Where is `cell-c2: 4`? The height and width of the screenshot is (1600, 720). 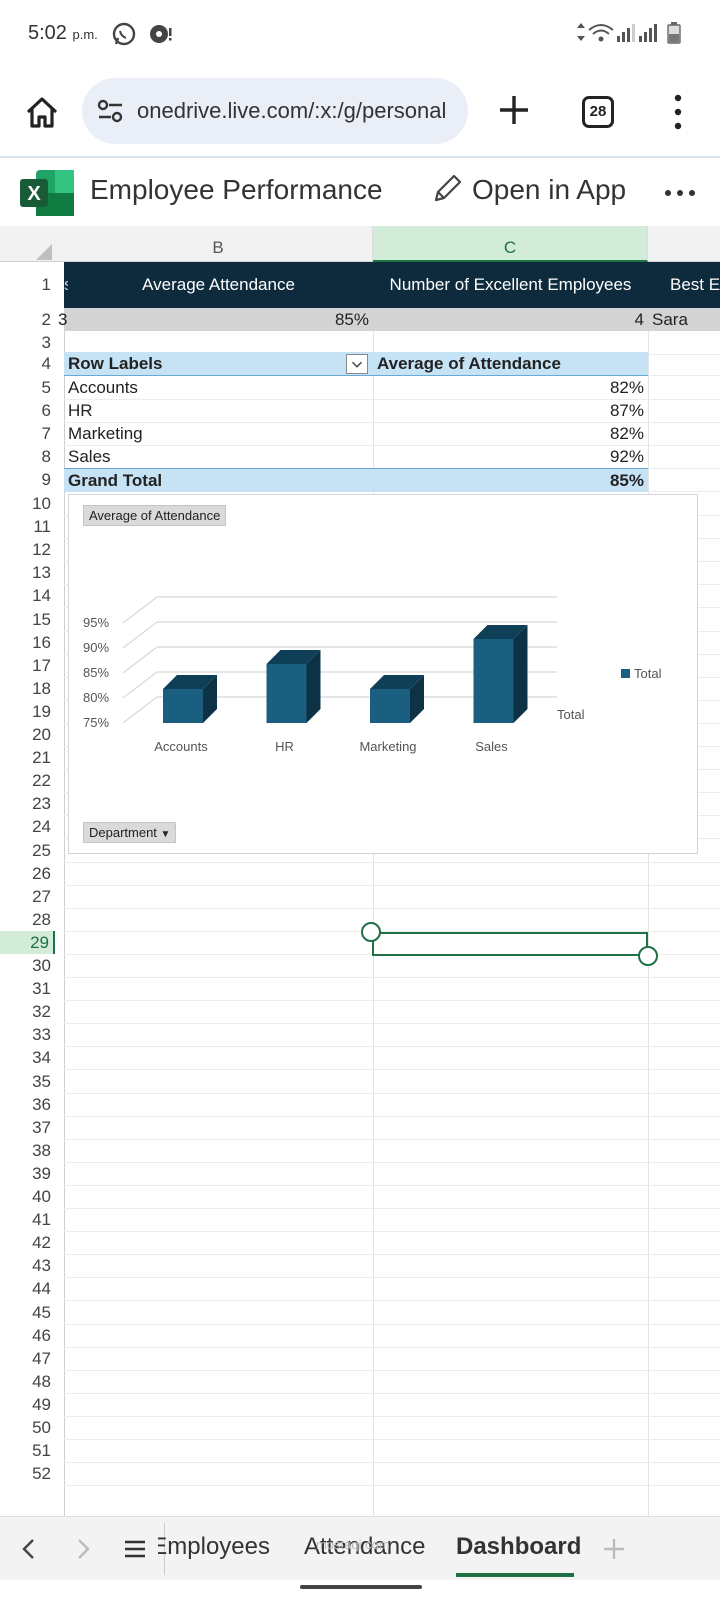 cell-c2: 4 is located at coordinates (639, 319).